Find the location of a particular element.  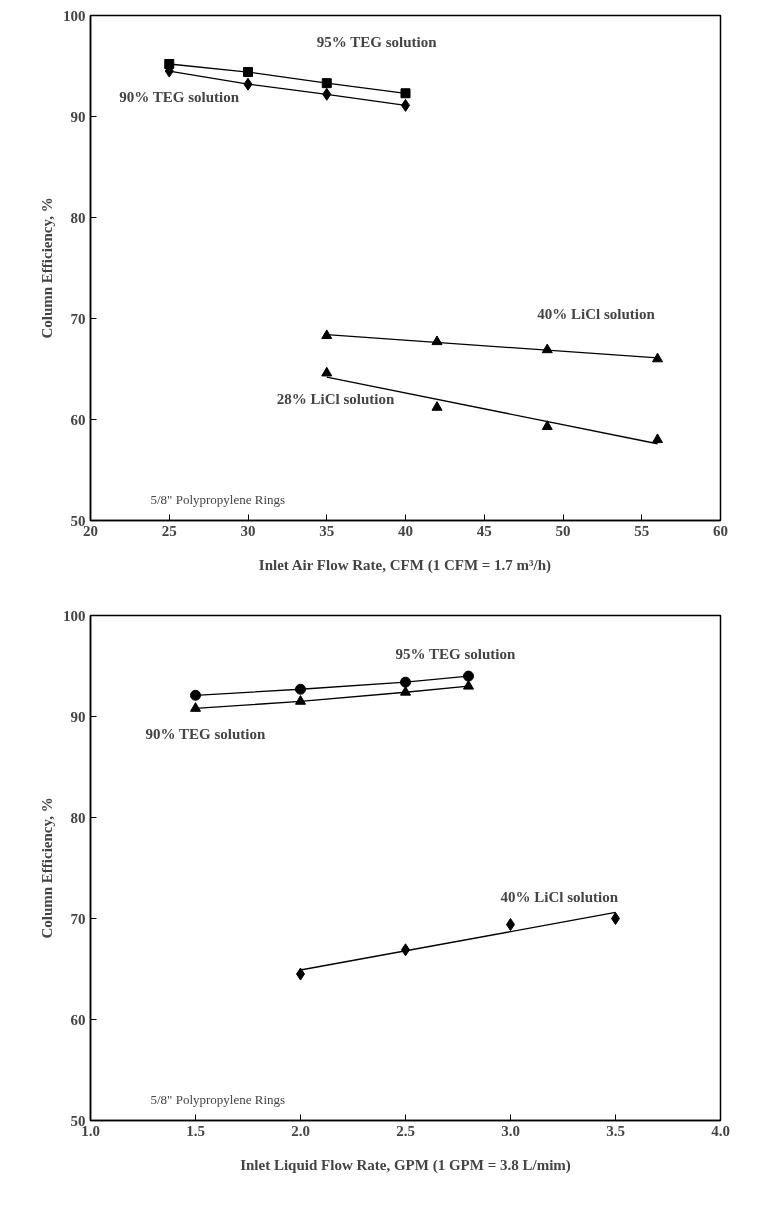

x-tick-label: 35 is located at coordinates (327, 530).